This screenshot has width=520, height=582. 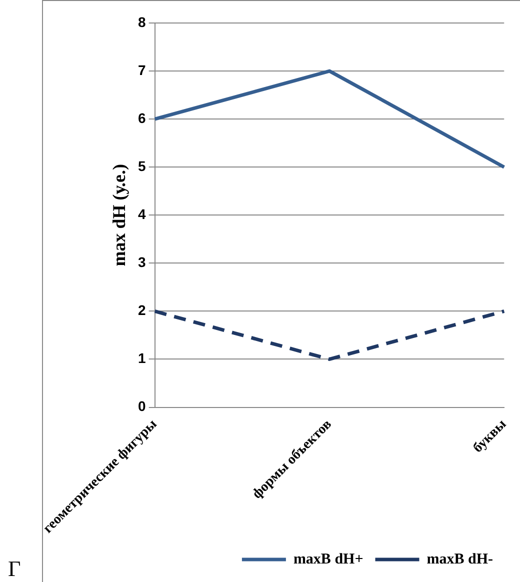 What do you see at coordinates (142, 310) in the screenshot?
I see `y-tick-label: 2` at bounding box center [142, 310].